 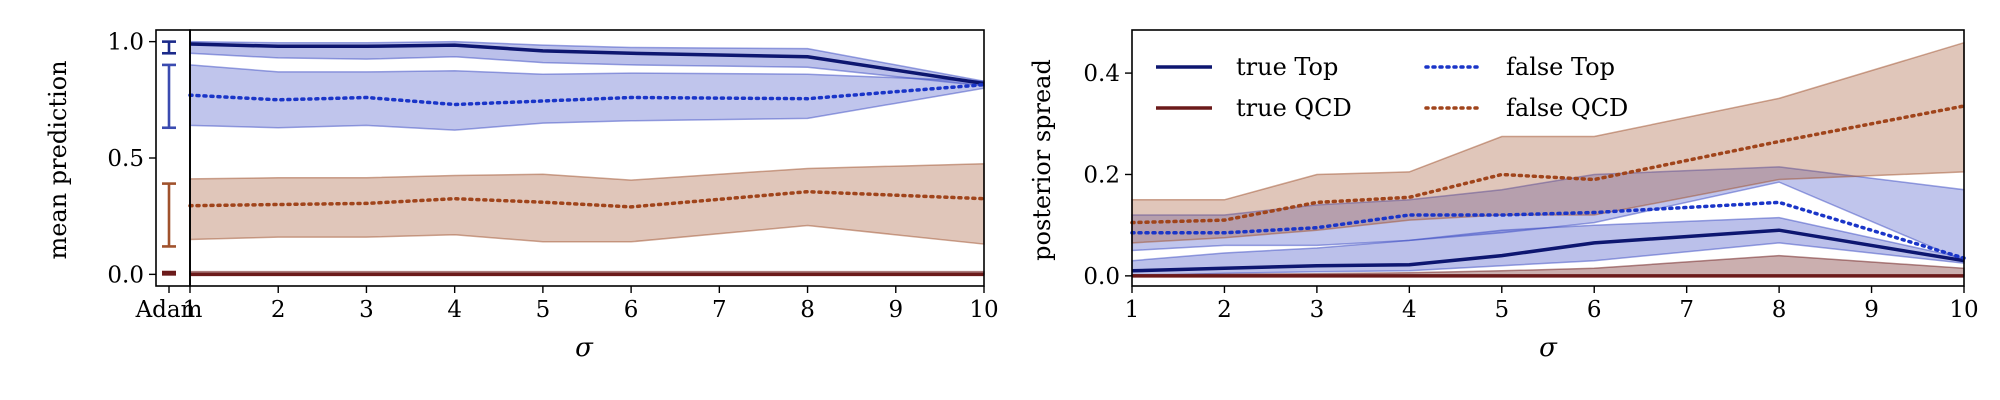 I want to click on right-x-tick-label: 2, so click(x=1224, y=310).